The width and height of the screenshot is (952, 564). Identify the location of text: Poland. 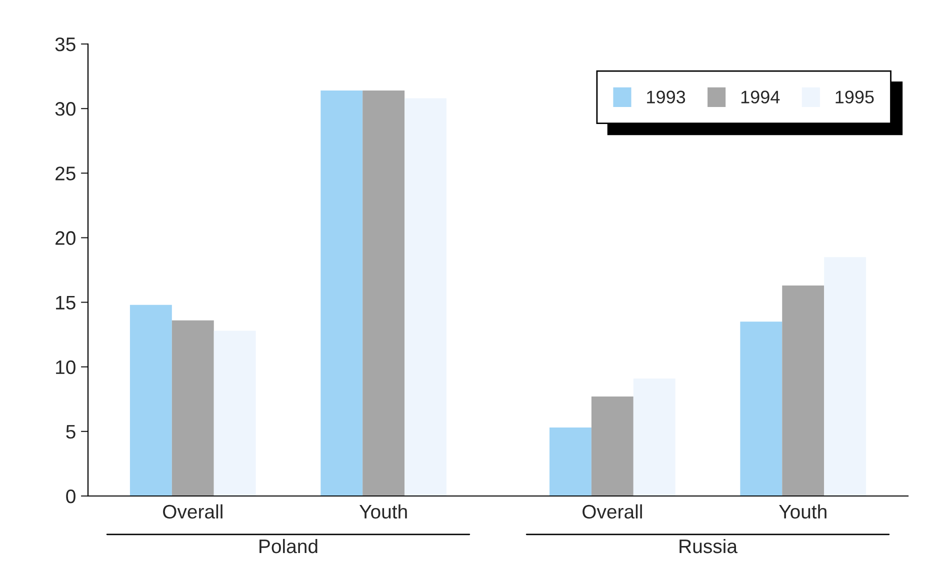
(289, 546).